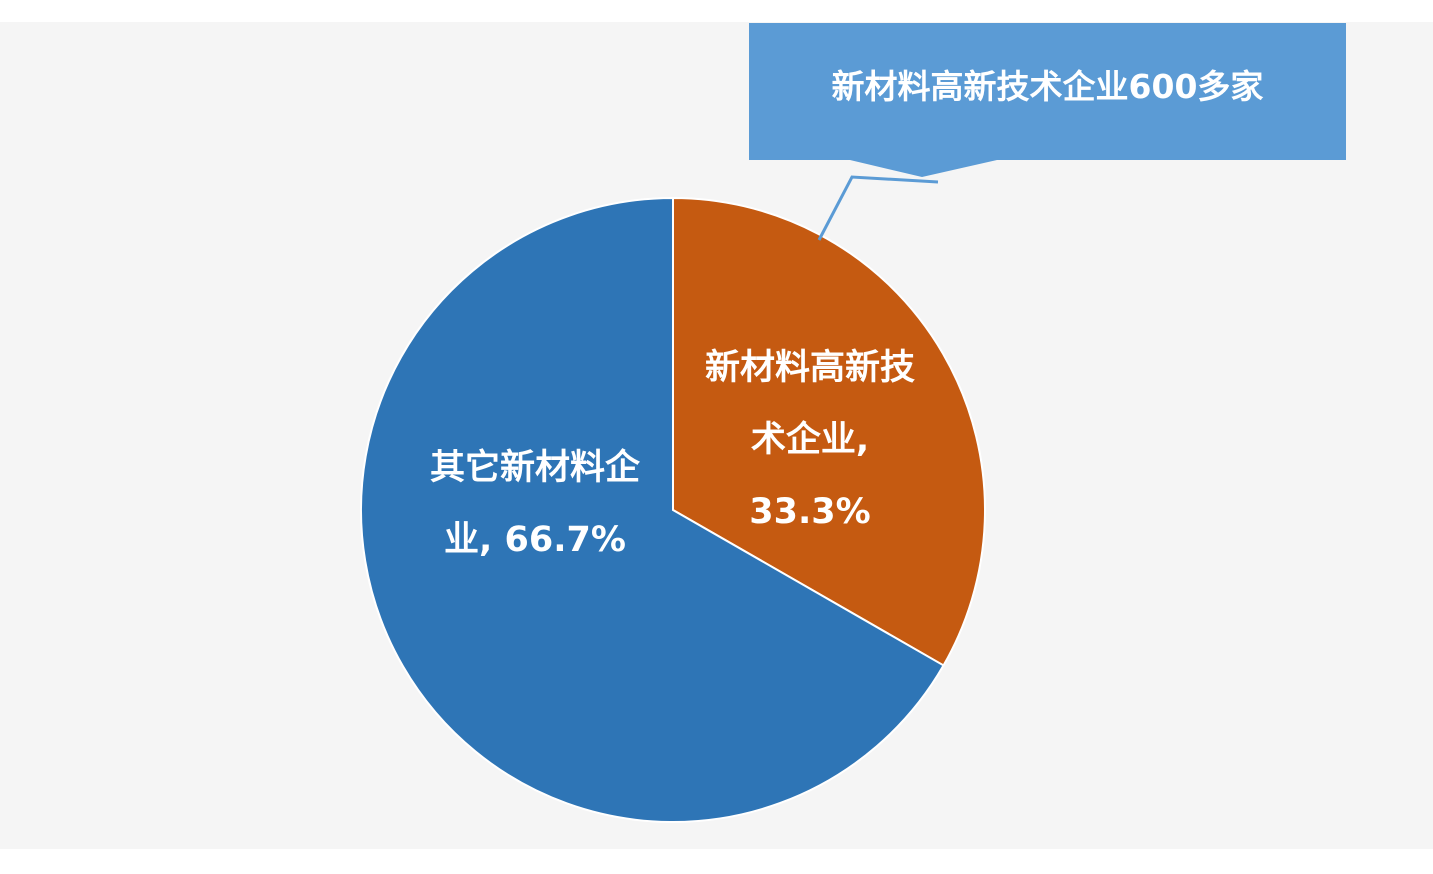 This screenshot has height=874, width=1433. I want to click on callout-leader-line, so click(878, 208).